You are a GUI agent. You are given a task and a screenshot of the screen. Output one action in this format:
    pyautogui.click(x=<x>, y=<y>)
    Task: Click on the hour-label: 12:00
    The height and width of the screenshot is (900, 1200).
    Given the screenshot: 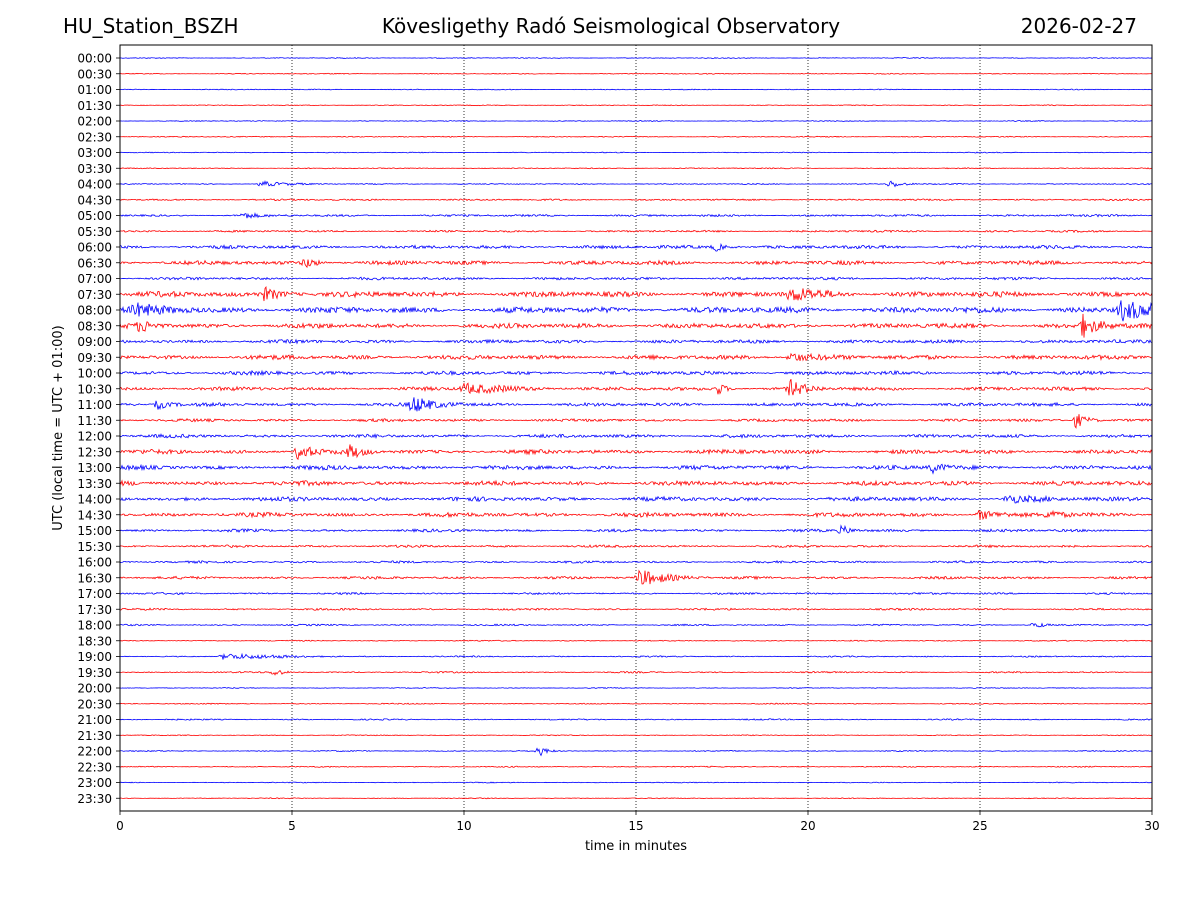 What is the action you would take?
    pyautogui.click(x=94, y=437)
    